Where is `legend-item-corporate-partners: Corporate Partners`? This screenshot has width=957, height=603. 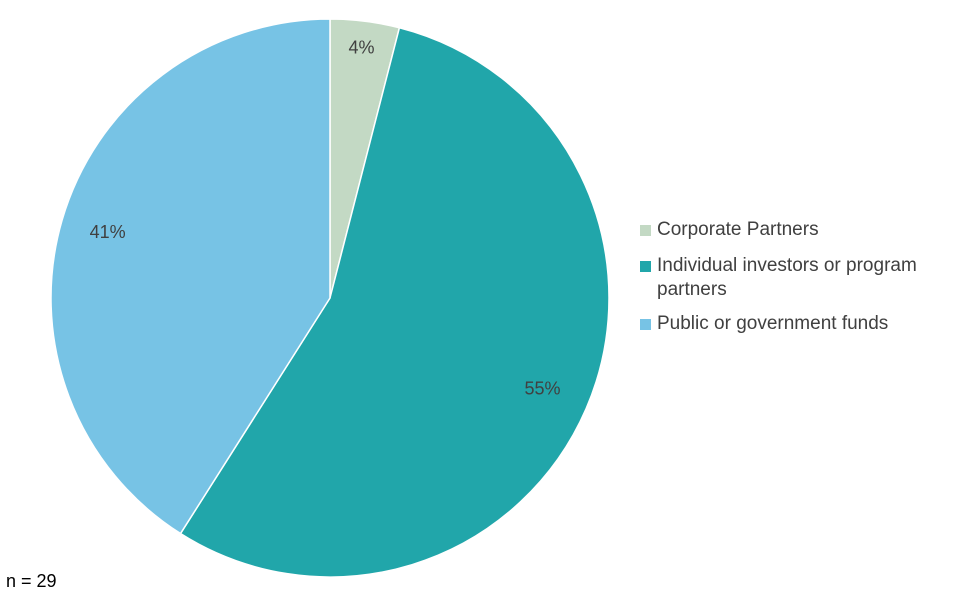 legend-item-corporate-partners: Corporate Partners is located at coordinates (795, 230).